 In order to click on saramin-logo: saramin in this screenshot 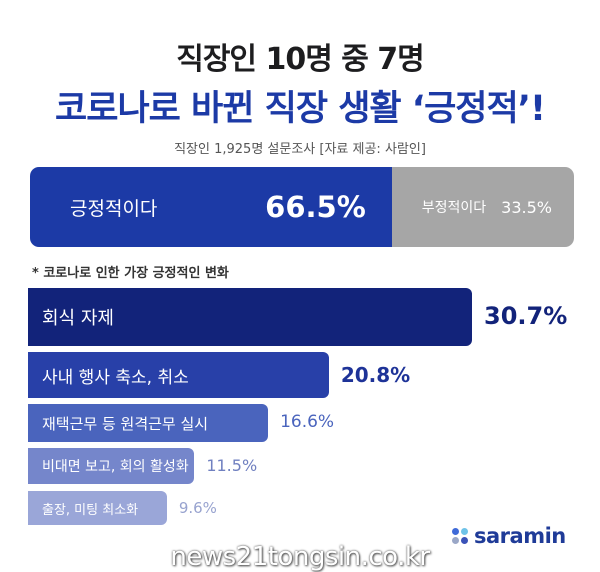, I will do `click(509, 536)`.